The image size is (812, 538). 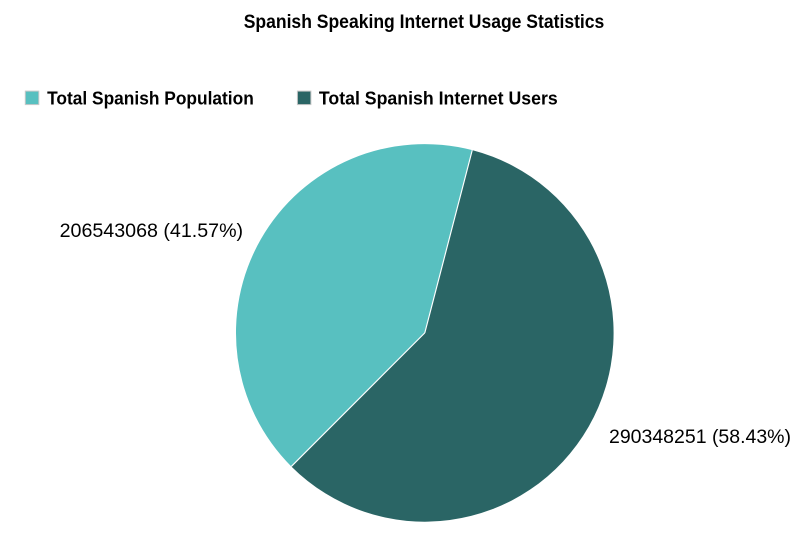 What do you see at coordinates (700, 437) in the screenshot?
I see `svg-text: 290348251 (58.43%)` at bounding box center [700, 437].